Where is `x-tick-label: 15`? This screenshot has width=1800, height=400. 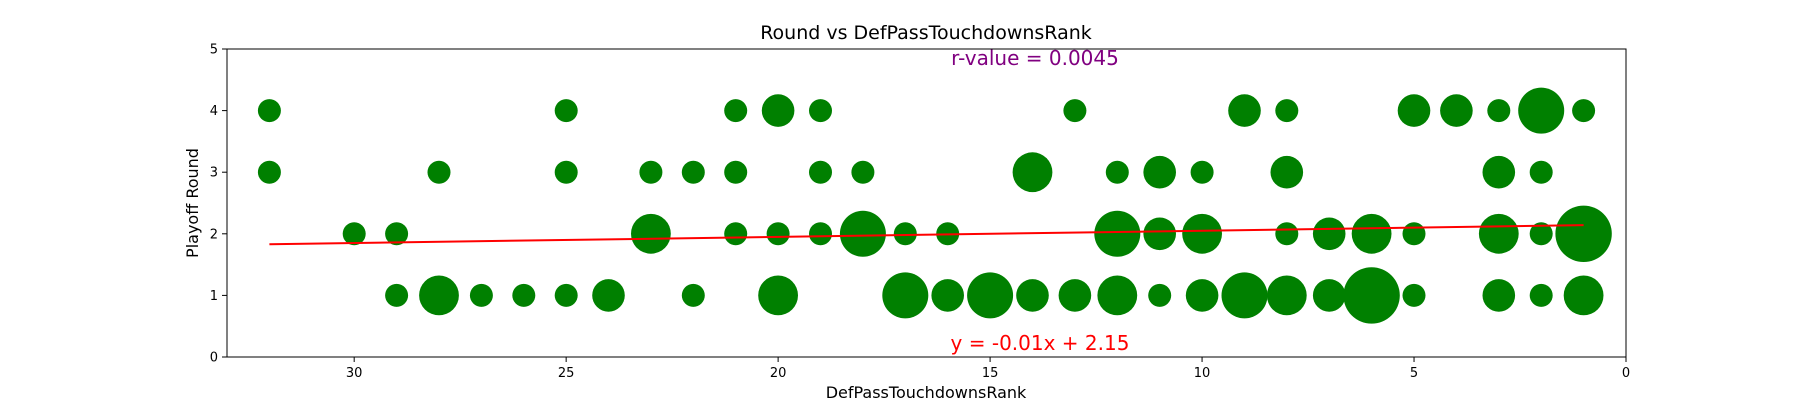
x-tick-label: 15 is located at coordinates (990, 373).